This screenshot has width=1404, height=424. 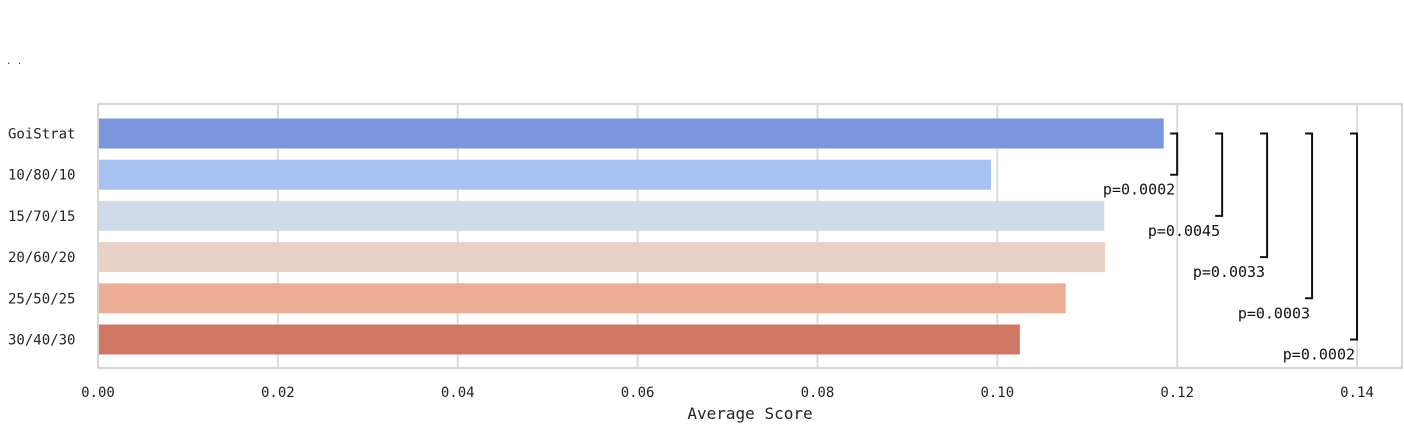 I want to click on x-tick-label: 0.12, so click(x=1177, y=393).